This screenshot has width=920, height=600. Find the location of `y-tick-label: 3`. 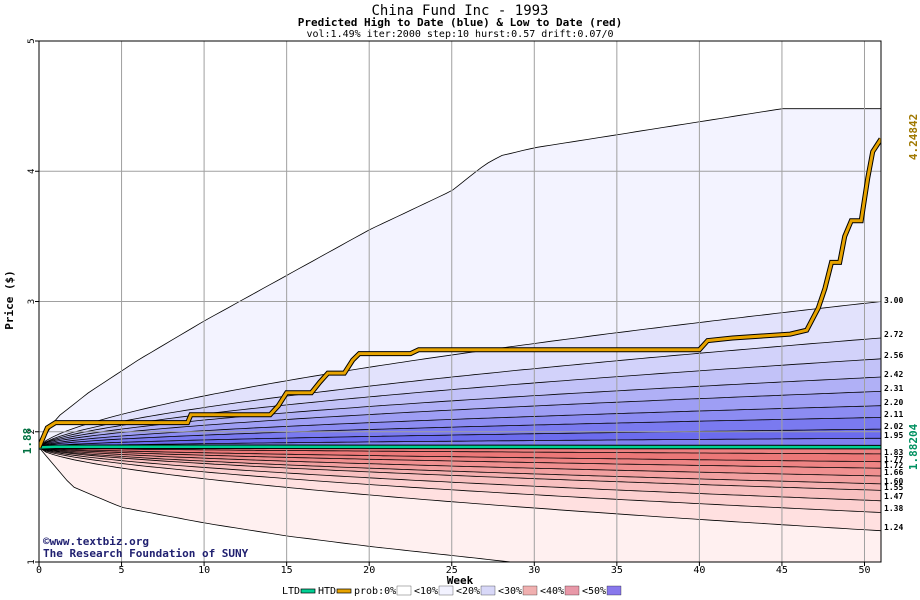

y-tick-label: 3 is located at coordinates (32, 301).